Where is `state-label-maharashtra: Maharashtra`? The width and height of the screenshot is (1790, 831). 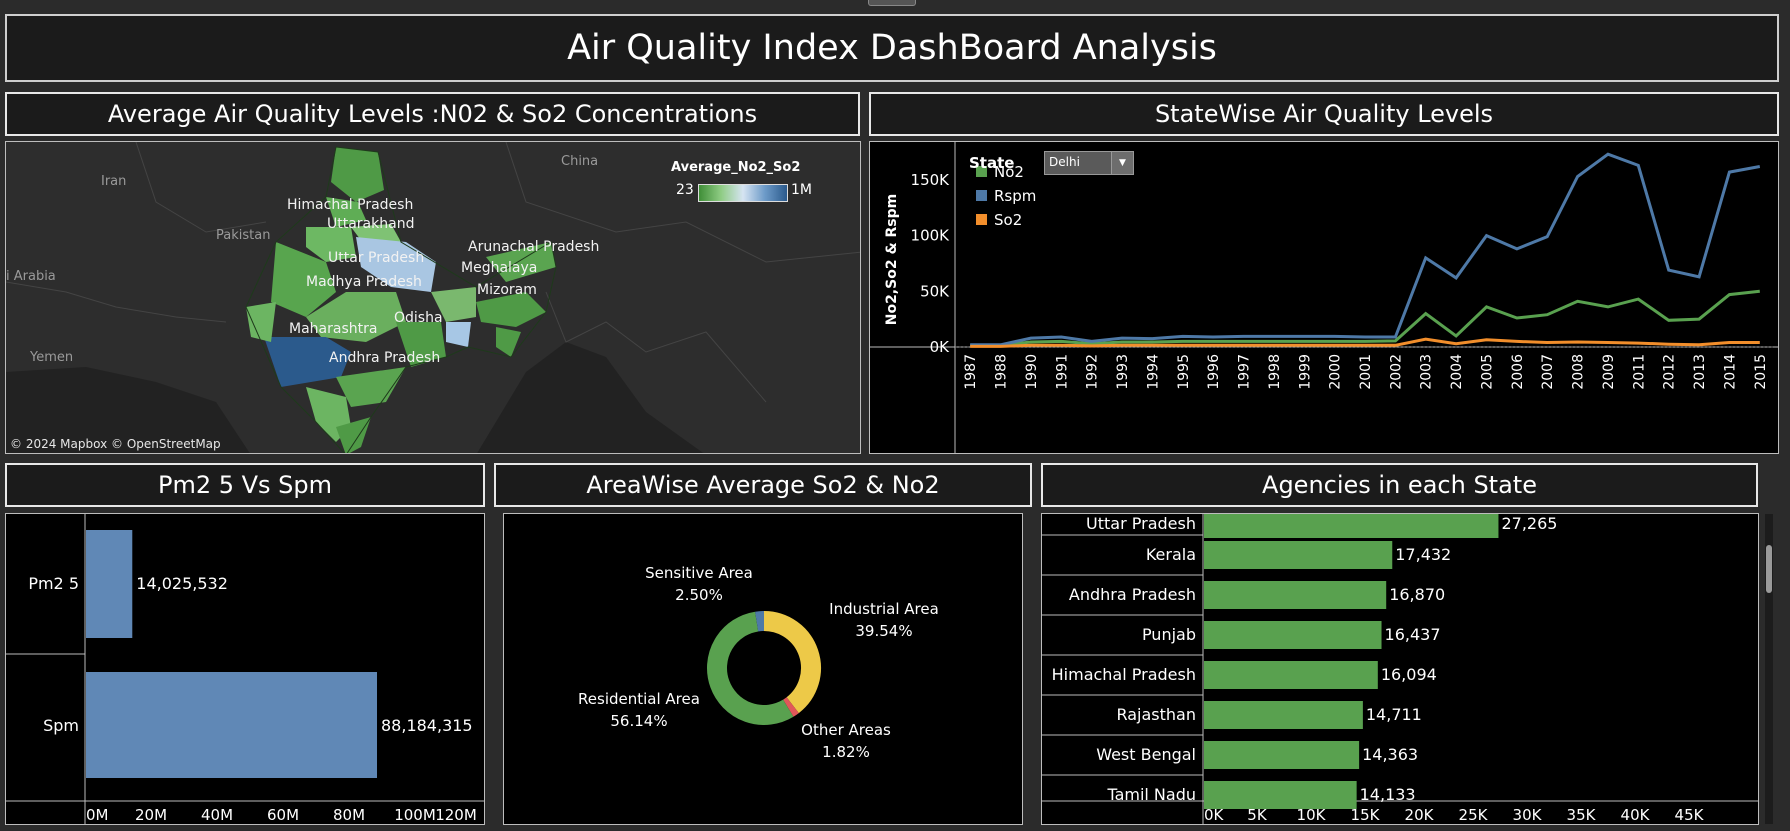
state-label-maharashtra: Maharashtra is located at coordinates (333, 329).